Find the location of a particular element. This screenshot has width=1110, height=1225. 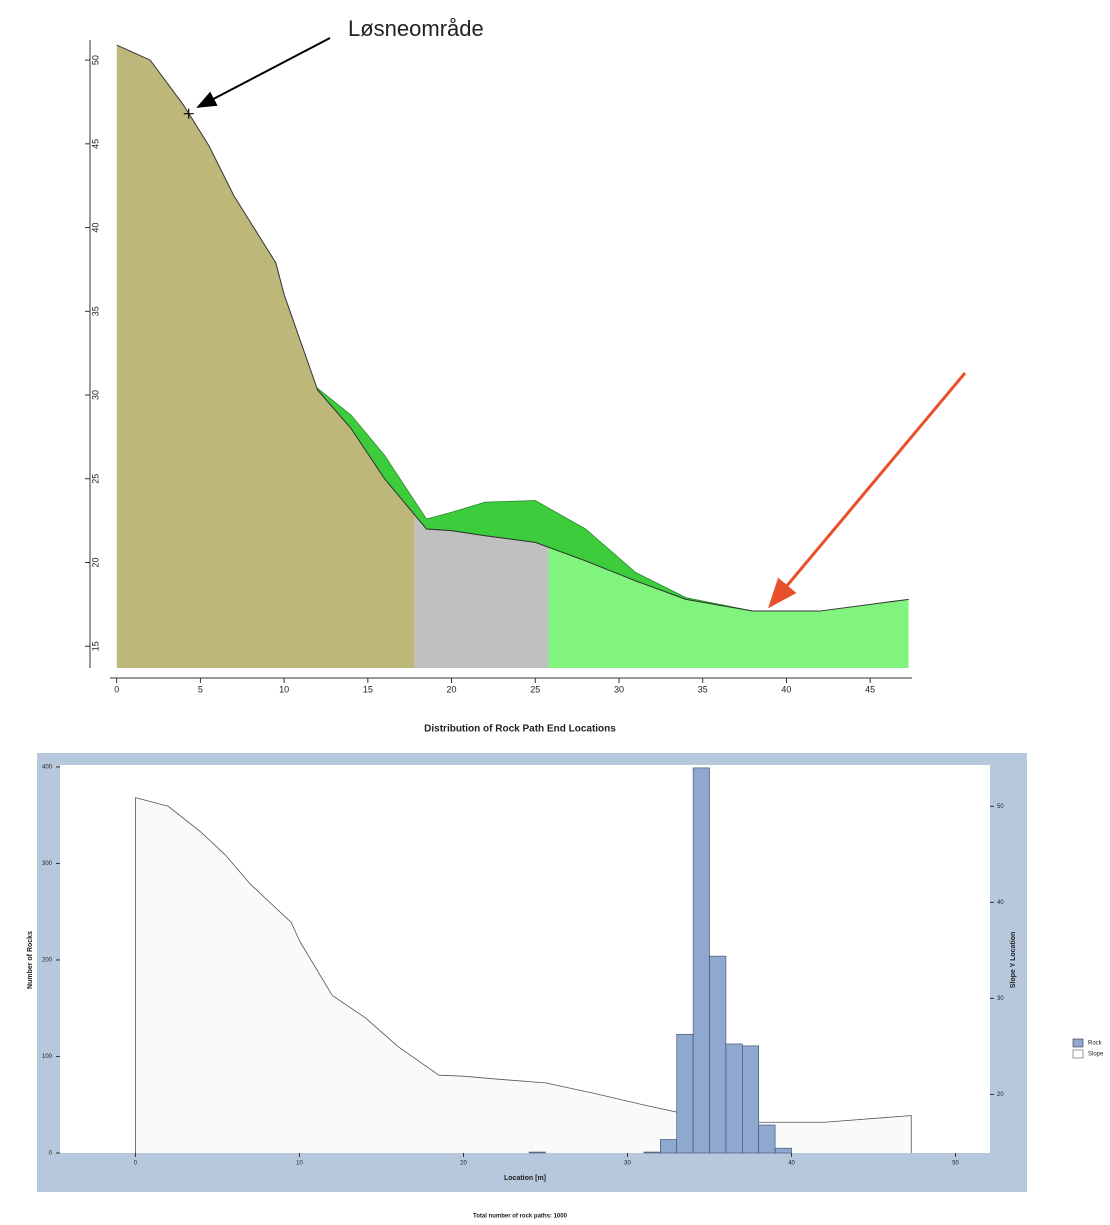

y-tick-label: 50 is located at coordinates (95, 60).